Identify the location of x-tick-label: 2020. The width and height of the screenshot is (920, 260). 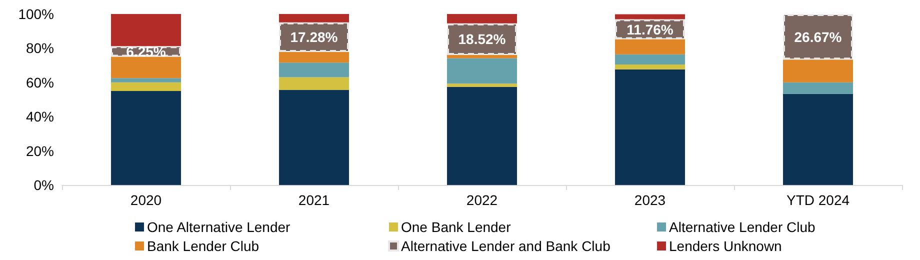
(146, 200).